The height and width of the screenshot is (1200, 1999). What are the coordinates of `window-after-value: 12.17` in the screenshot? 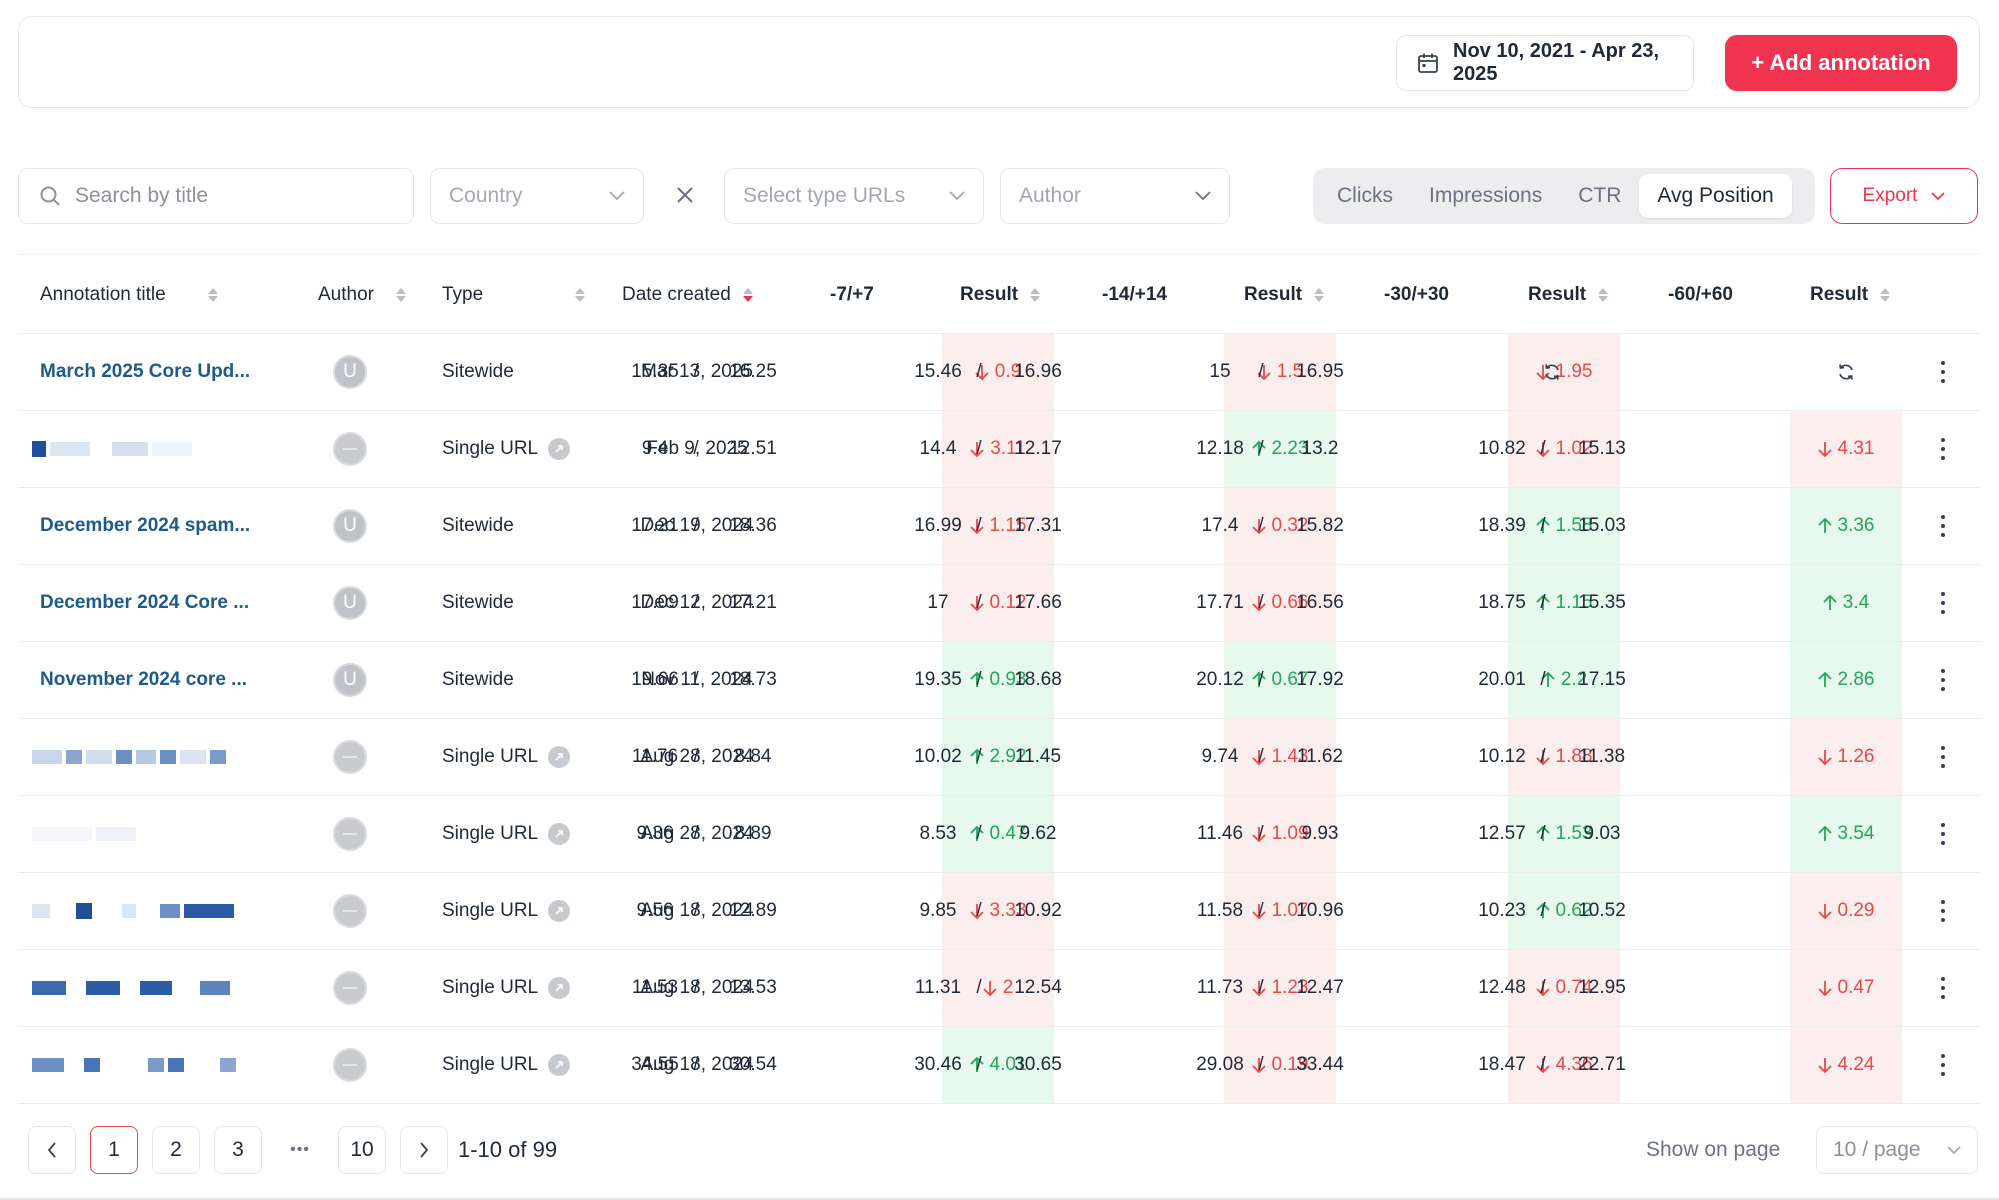 It's located at (1038, 449).